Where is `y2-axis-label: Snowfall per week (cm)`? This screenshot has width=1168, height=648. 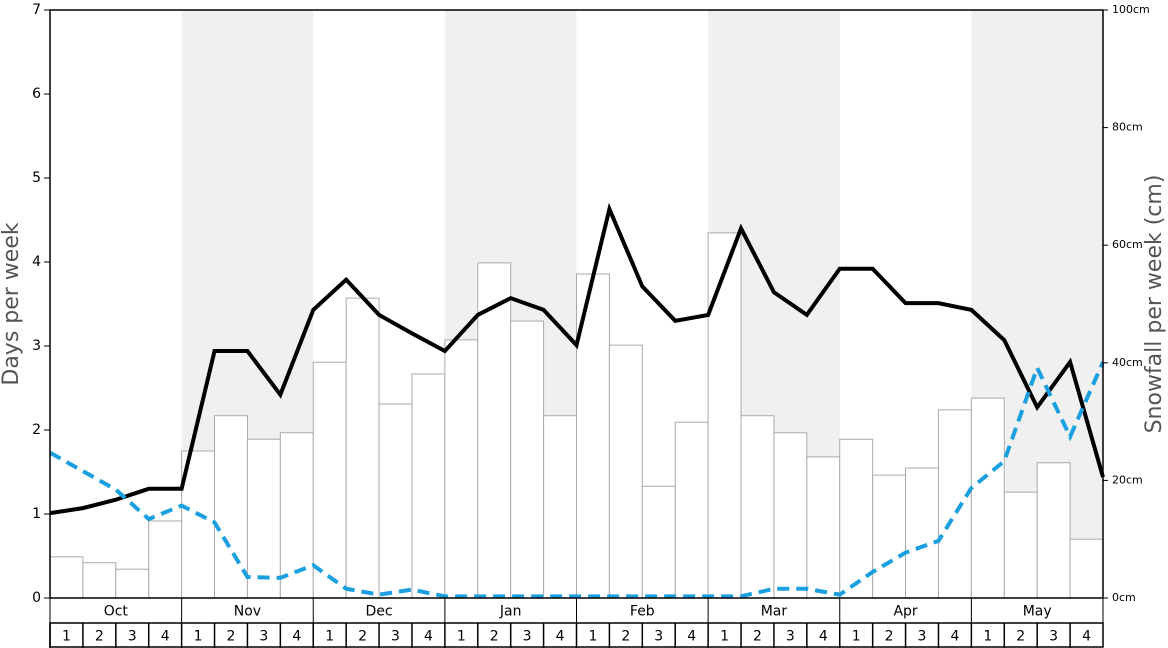 y2-axis-label: Snowfall per week (cm) is located at coordinates (1154, 304).